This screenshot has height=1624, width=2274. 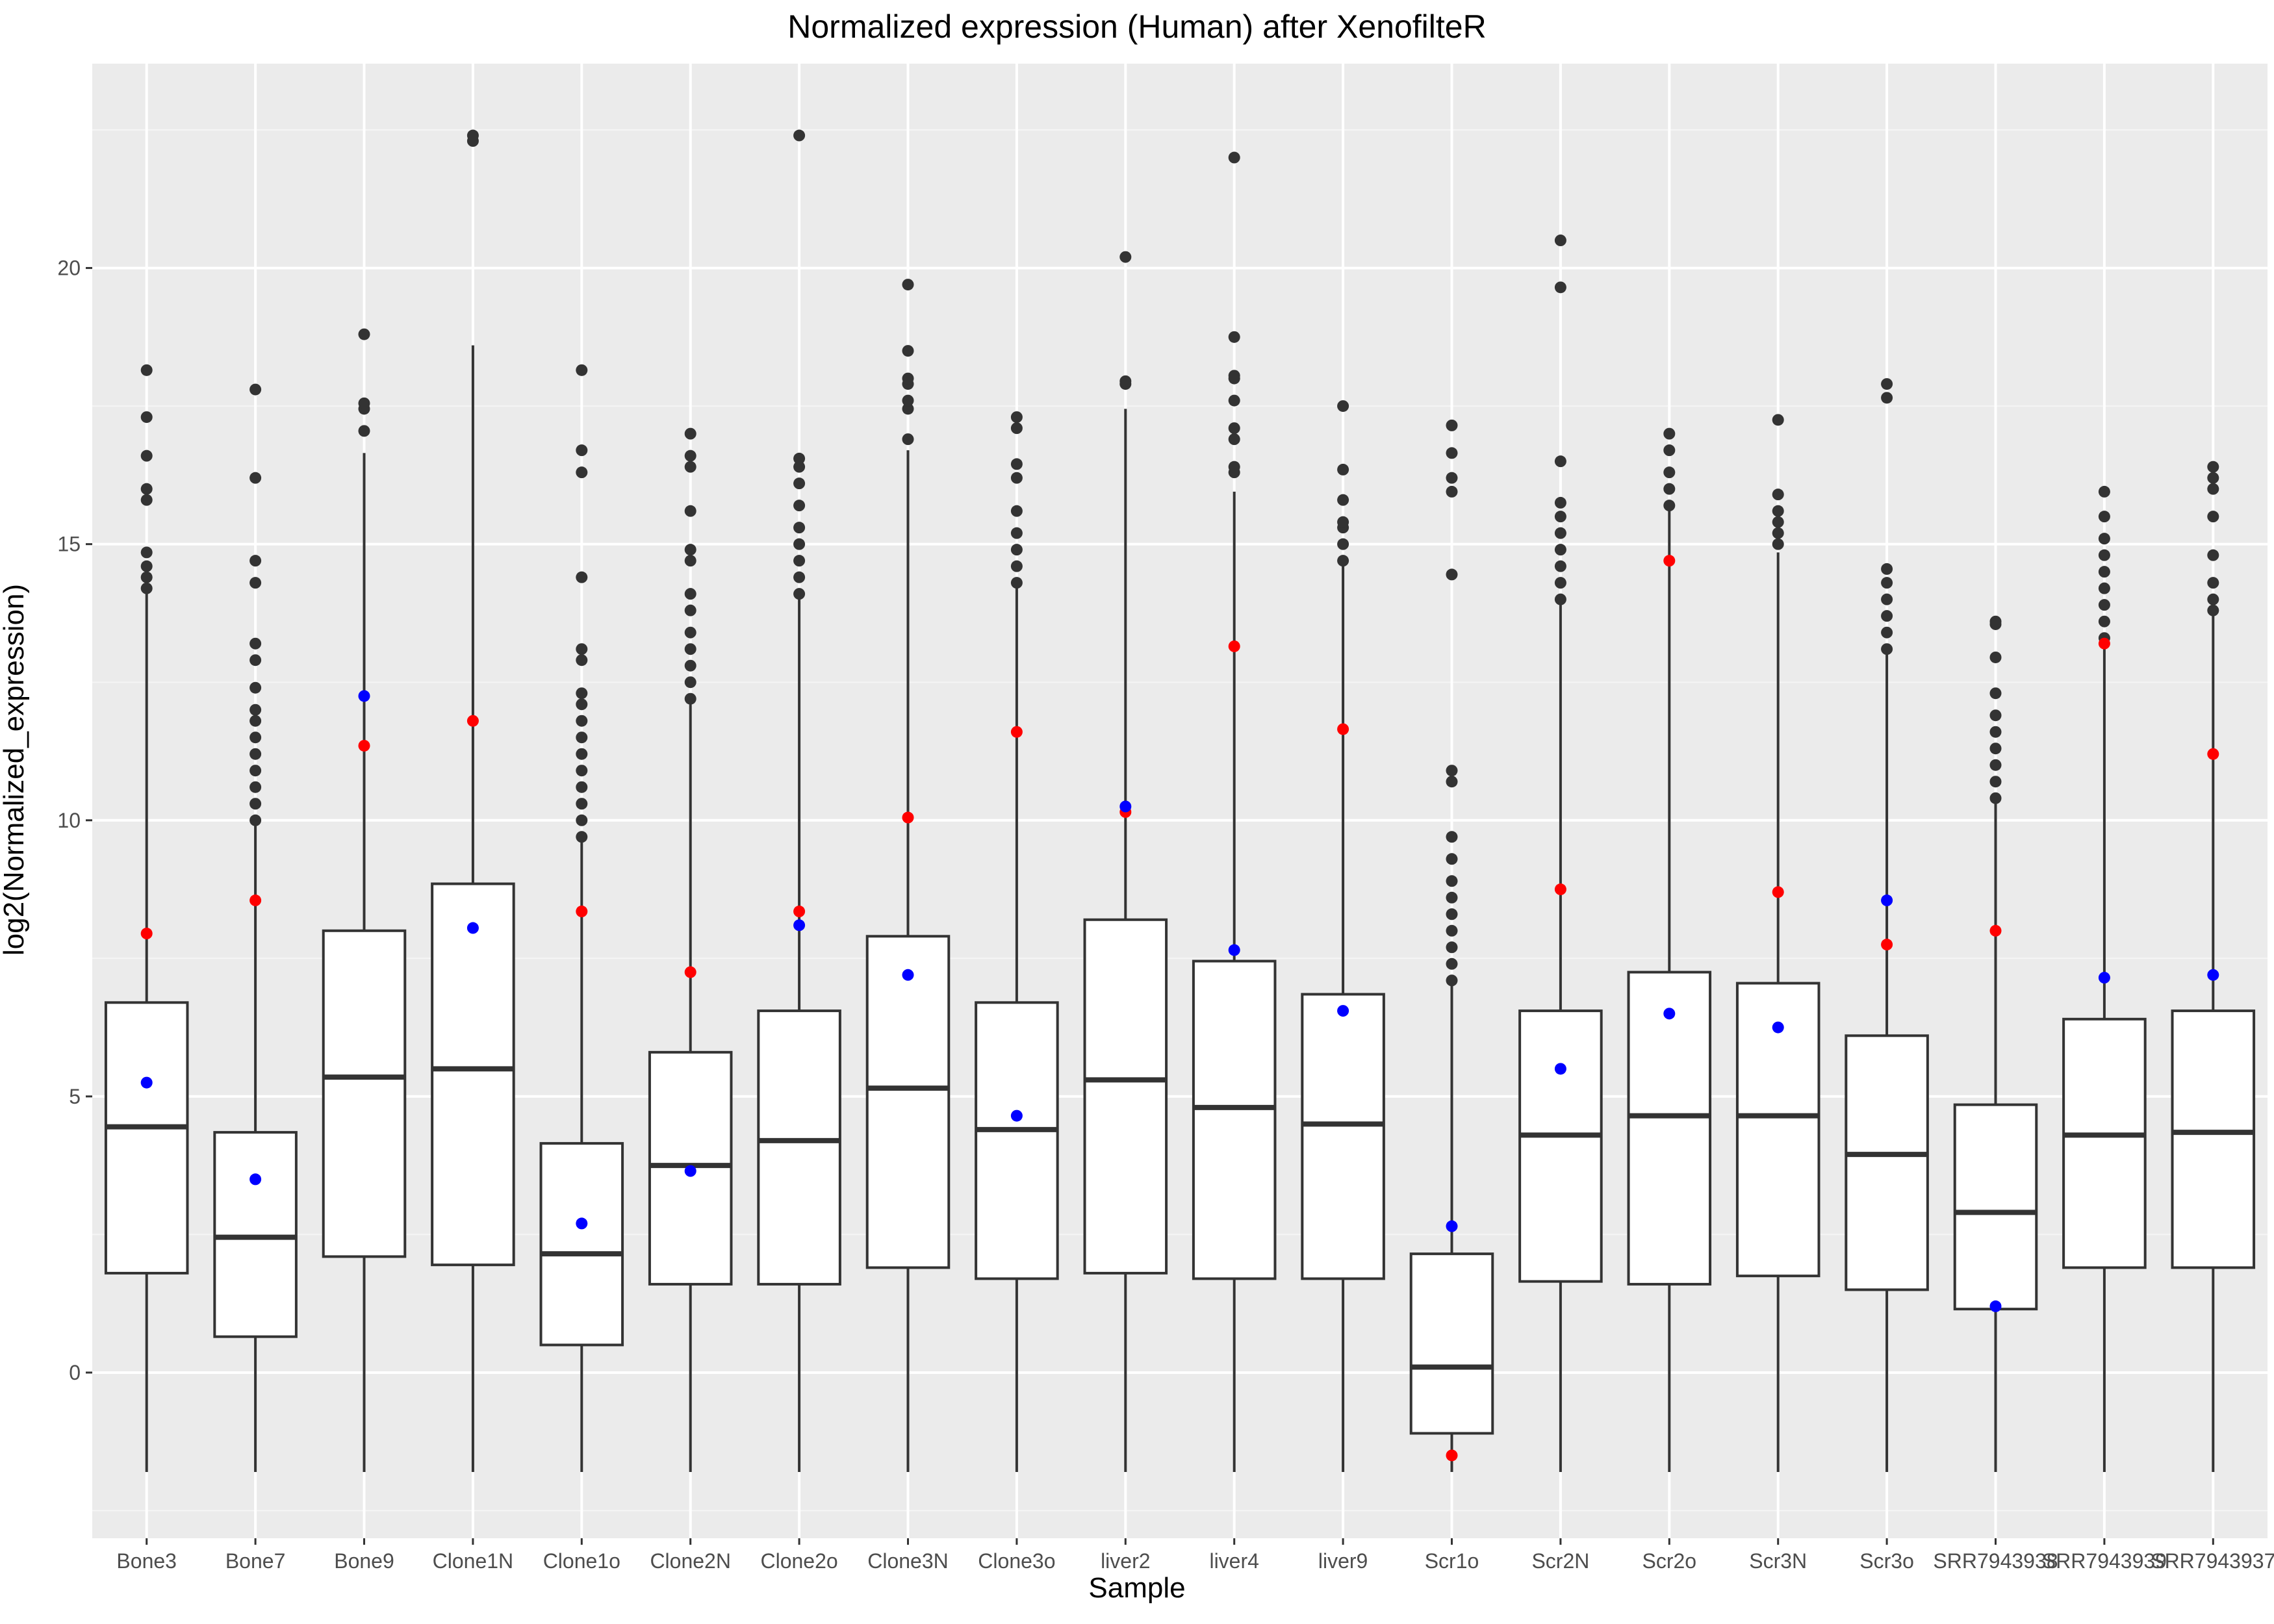 What do you see at coordinates (2212, 1561) in the screenshot?
I see `x-tick-label: SRR7943937` at bounding box center [2212, 1561].